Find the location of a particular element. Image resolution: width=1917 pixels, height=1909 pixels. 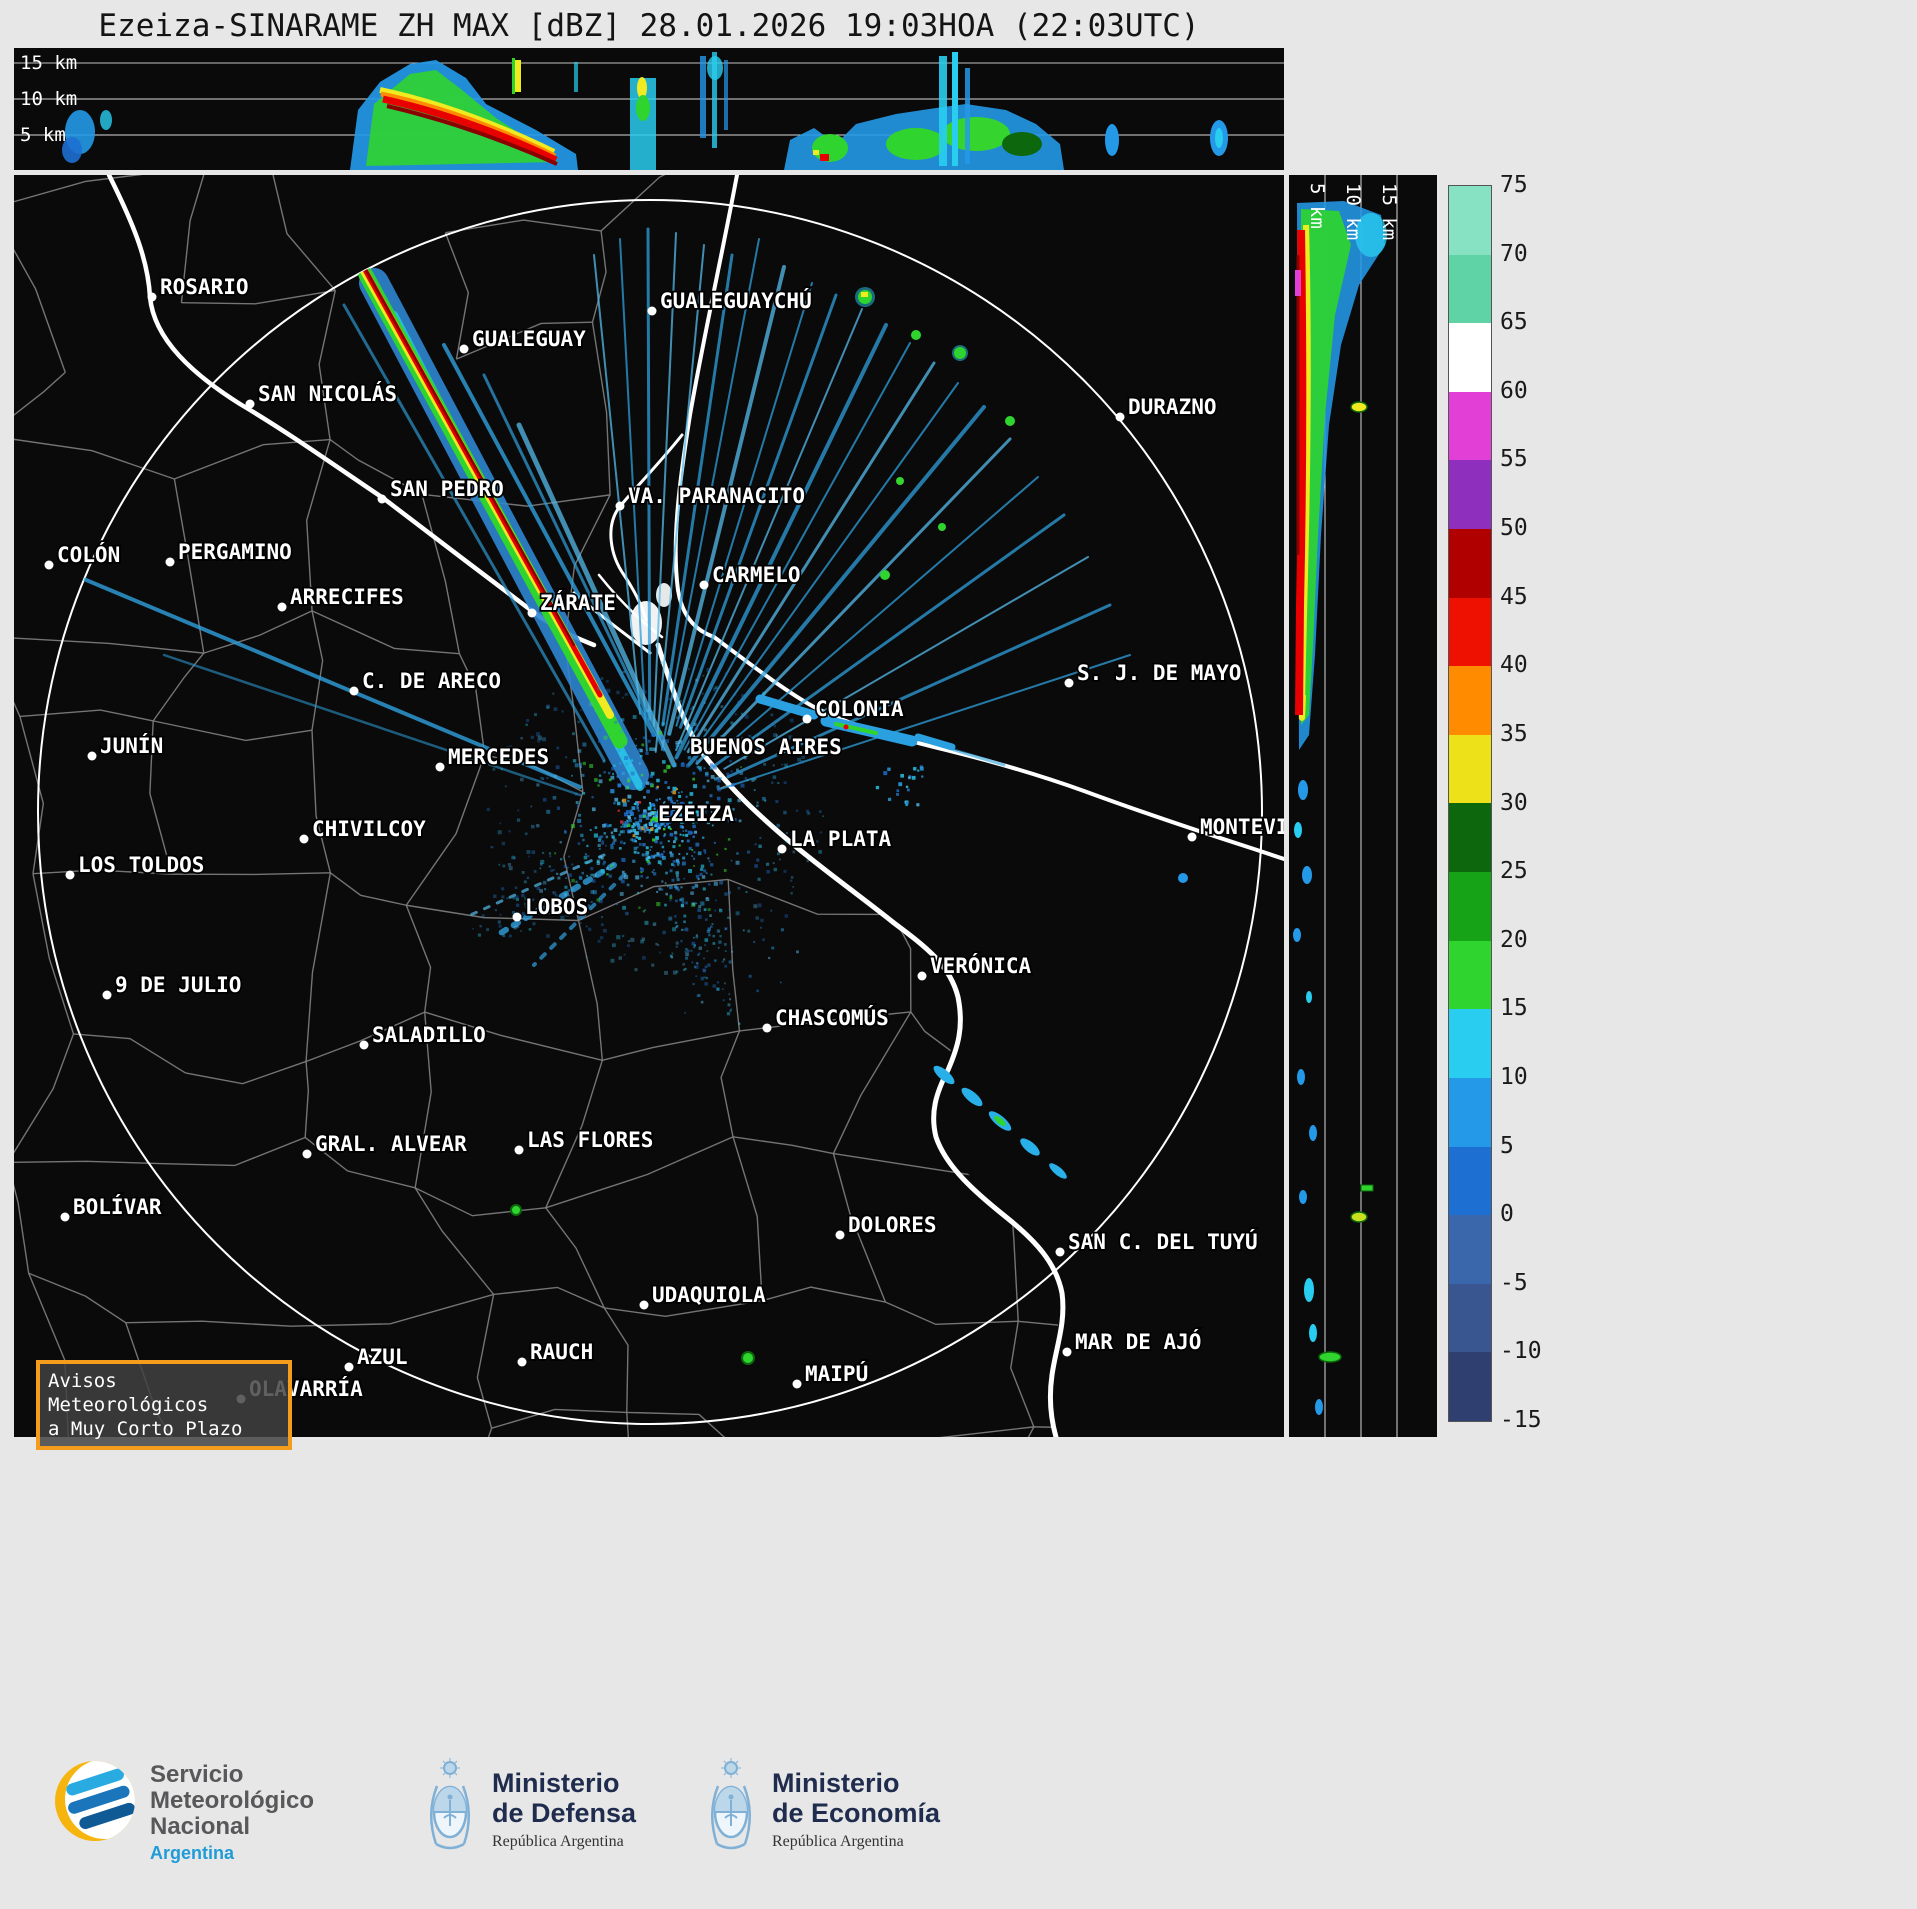

colorbar-tick-label: -10 is located at coordinates (1521, 1351).